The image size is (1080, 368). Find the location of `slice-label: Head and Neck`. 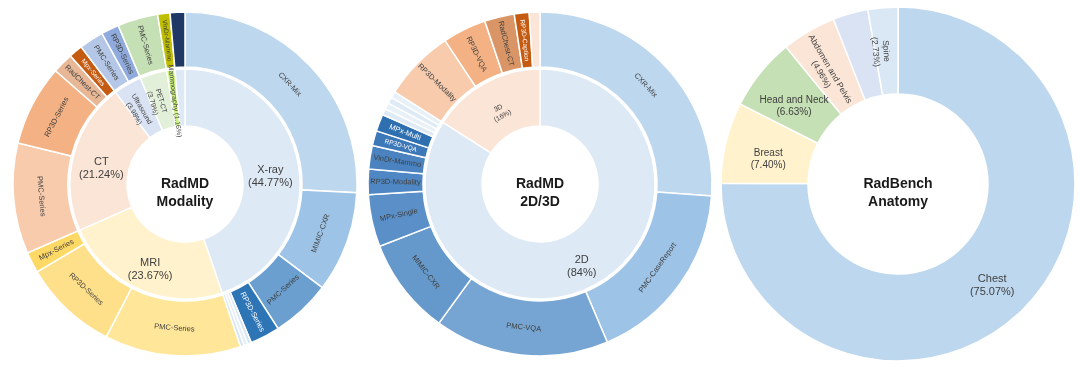

slice-label: Head and Neck is located at coordinates (794, 100).